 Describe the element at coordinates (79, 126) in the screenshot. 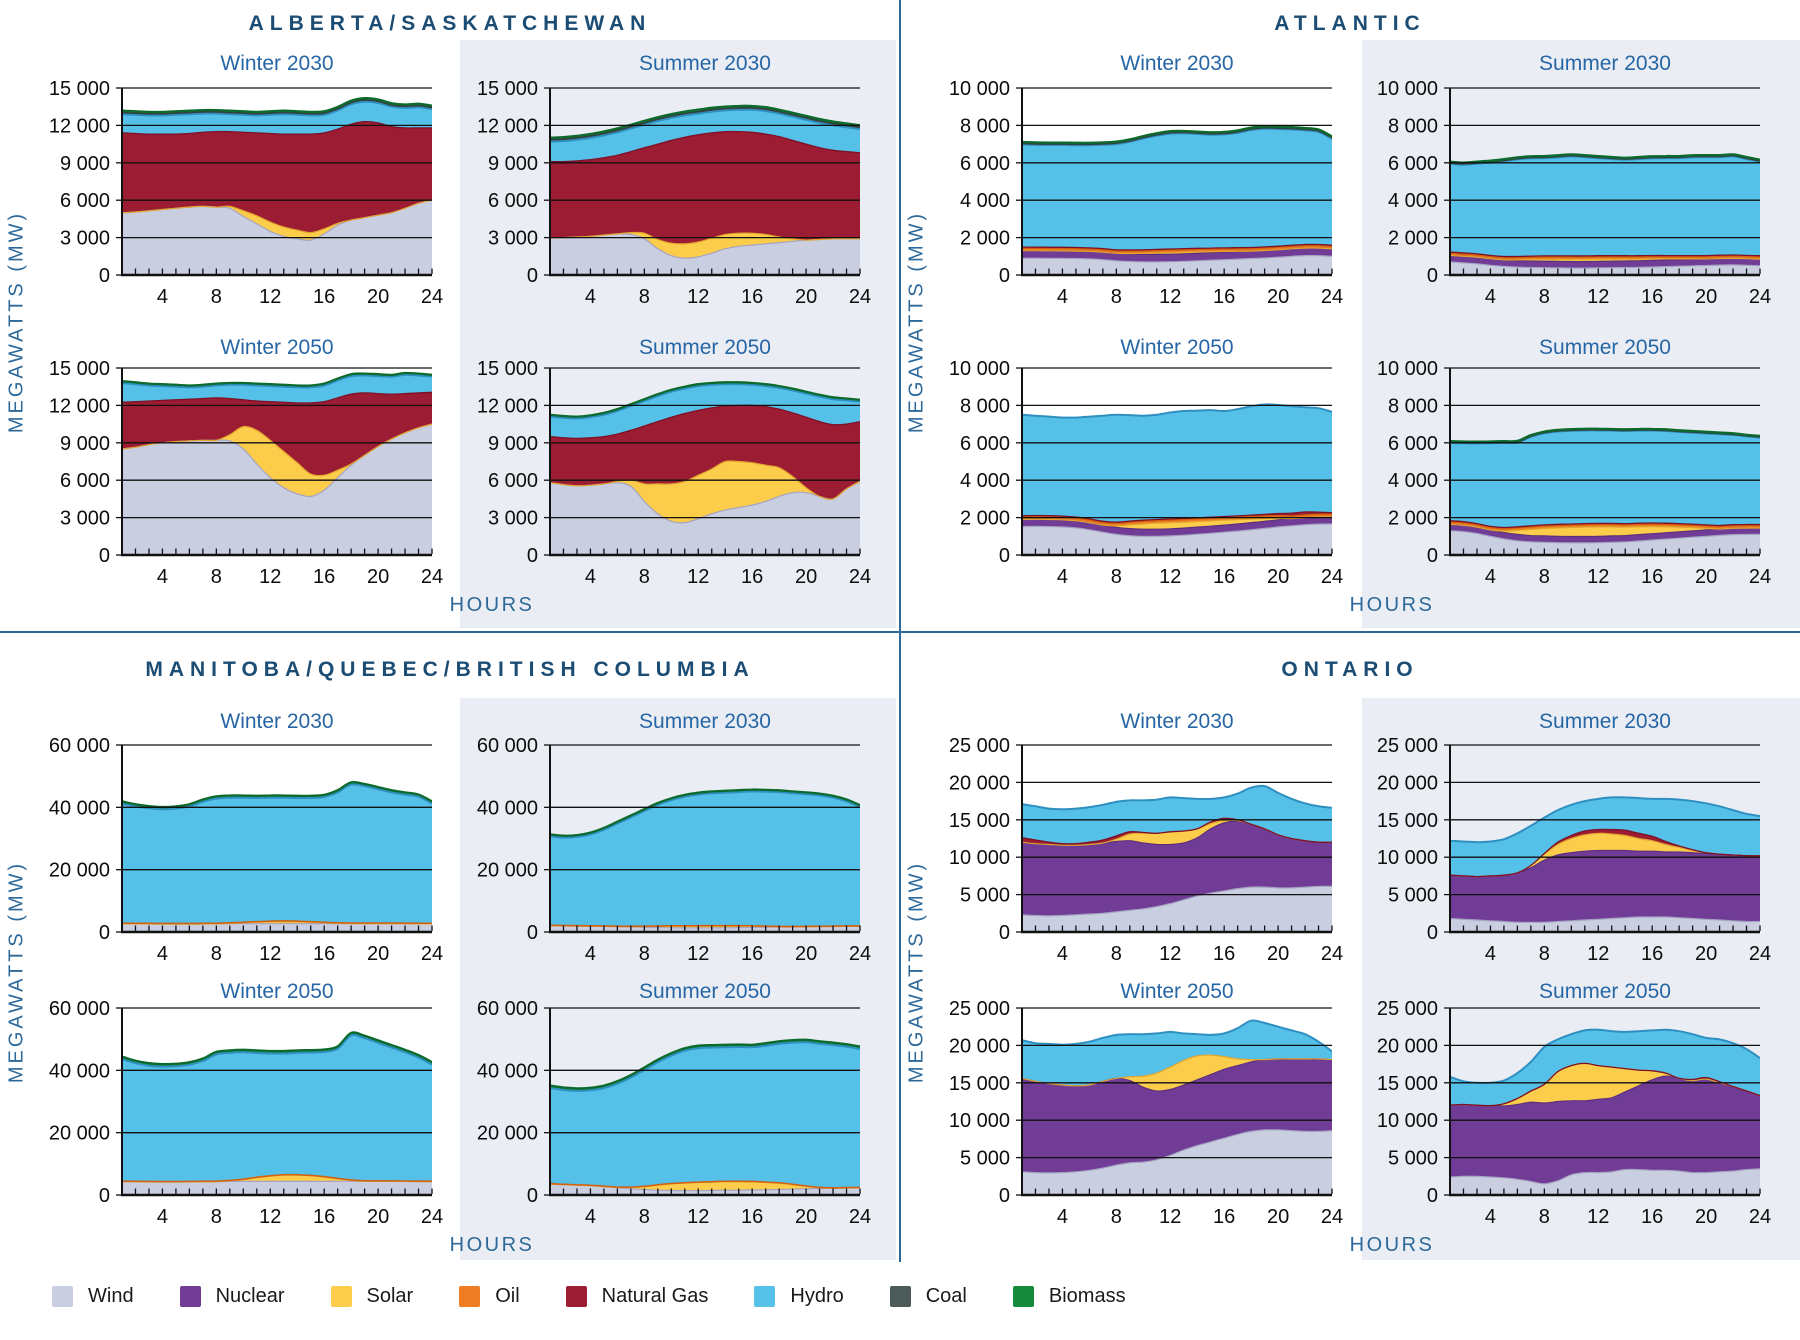

I see `y-tick-label: 12 000` at that location.